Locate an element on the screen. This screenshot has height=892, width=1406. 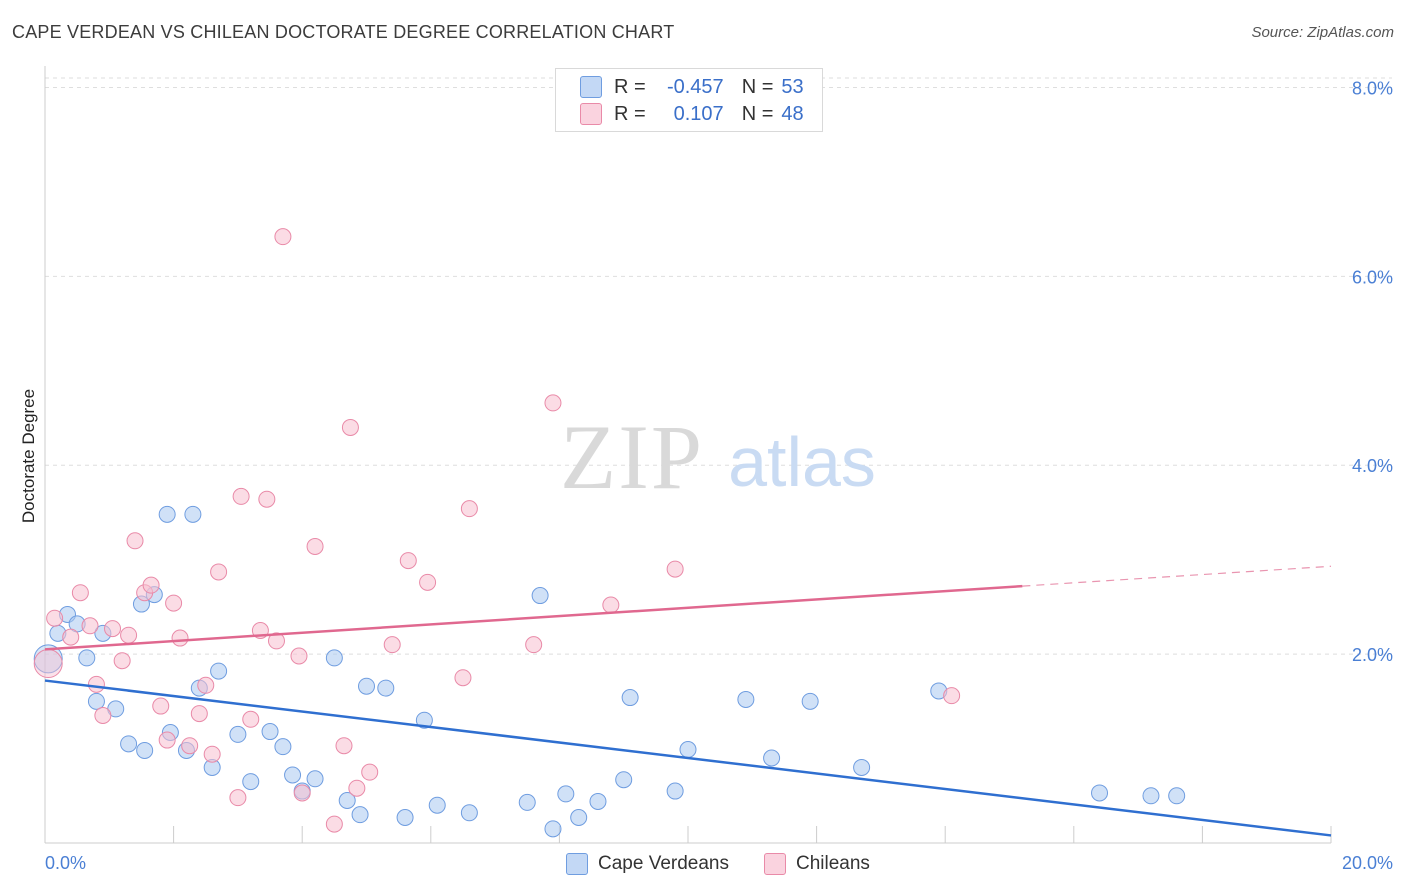
chilean-trend-line is located at coordinates (533, 617).